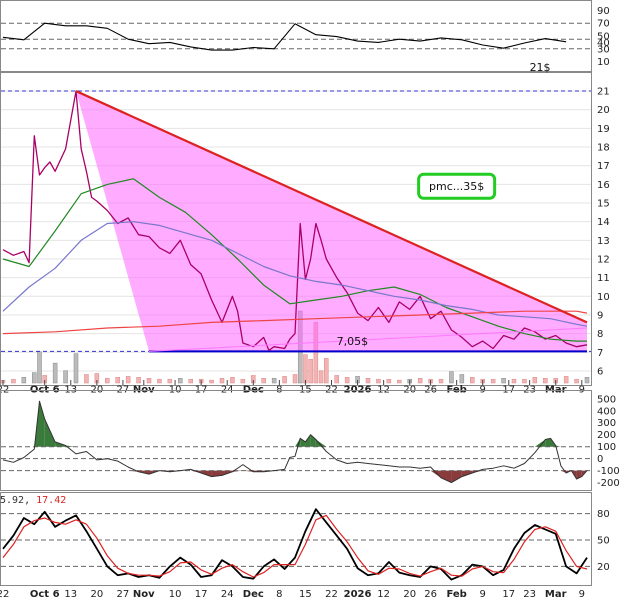  Describe the element at coordinates (12, 500) in the screenshot. I see `stochastic-k-value: 5.92` at that location.